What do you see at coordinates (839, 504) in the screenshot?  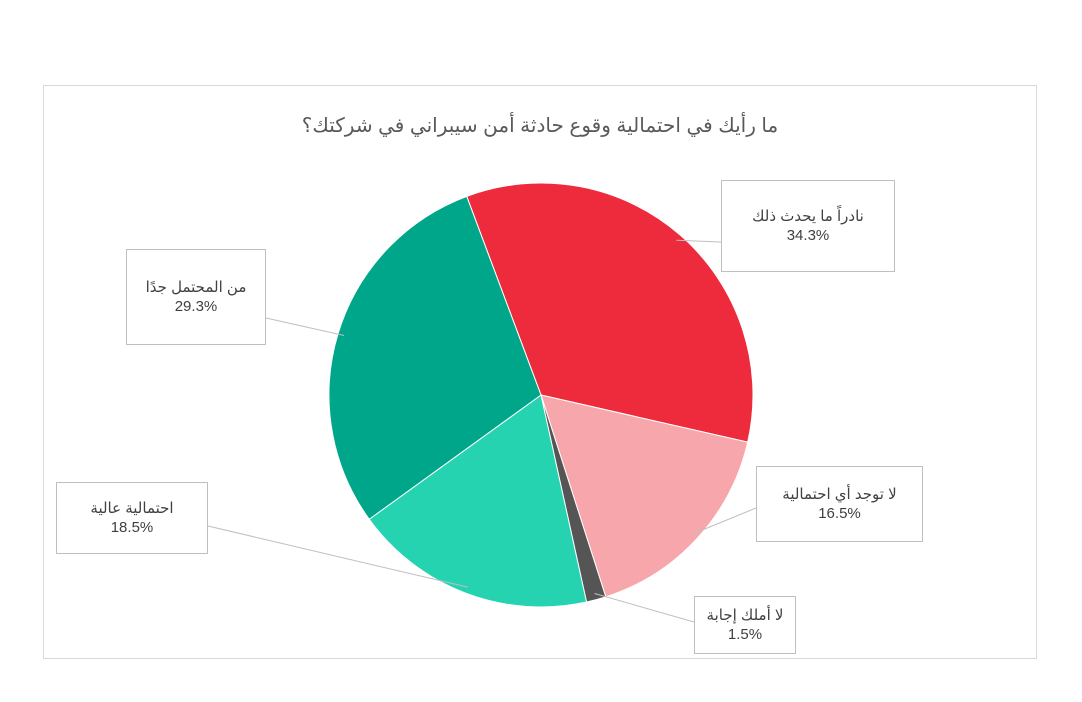 I see `data-label-1: لا توجد أي احتمالية 16.5%` at bounding box center [839, 504].